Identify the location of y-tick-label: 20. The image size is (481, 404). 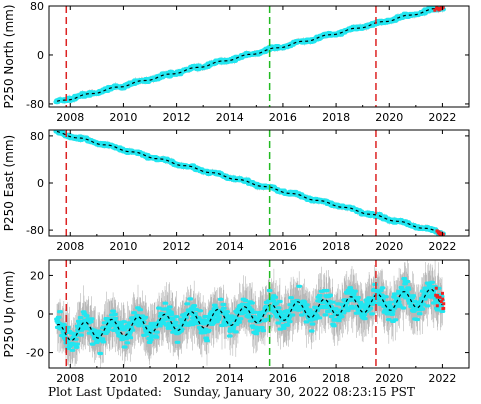
(37, 275).